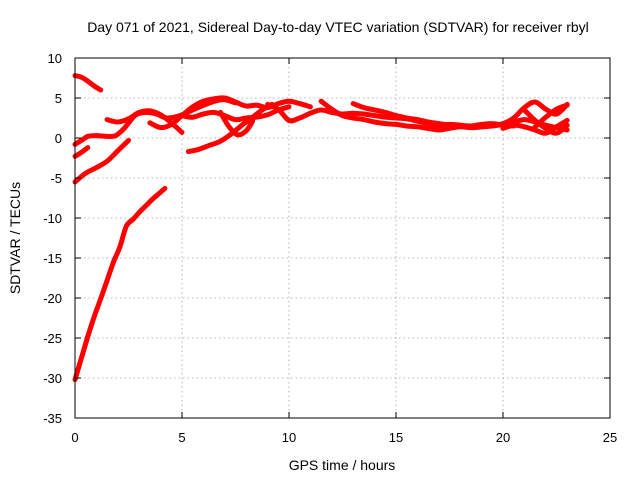 This screenshot has height=480, width=640. Describe the element at coordinates (52, 218) in the screenshot. I see `y-tick-label: -10` at that location.